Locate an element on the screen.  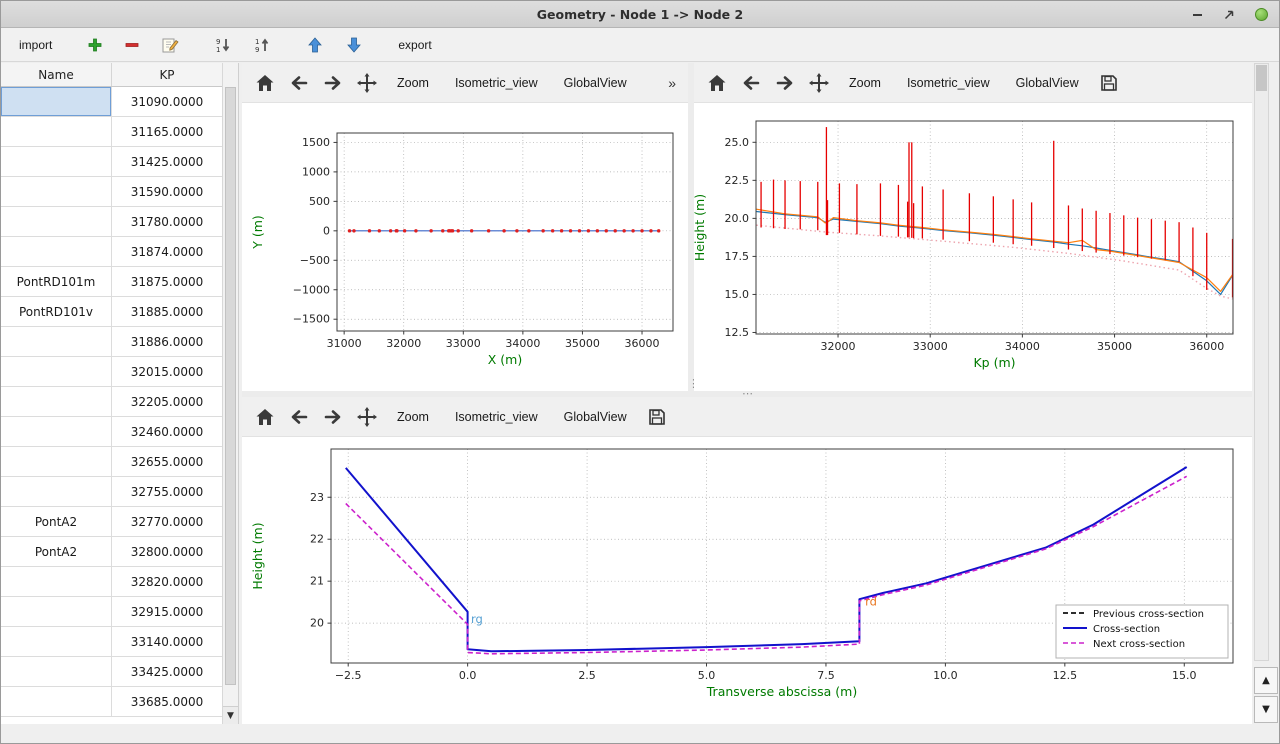
kp-cell: 31885.0000 is located at coordinates (167, 311).